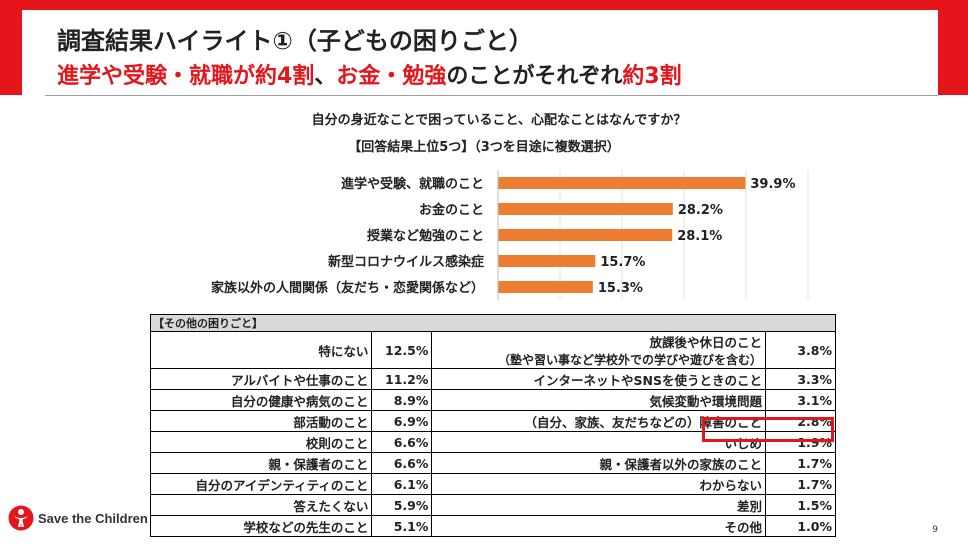 The width and height of the screenshot is (968, 546). What do you see at coordinates (261, 526) in the screenshot?
I see `table-cell-label: 学校などの先生のこと` at bounding box center [261, 526].